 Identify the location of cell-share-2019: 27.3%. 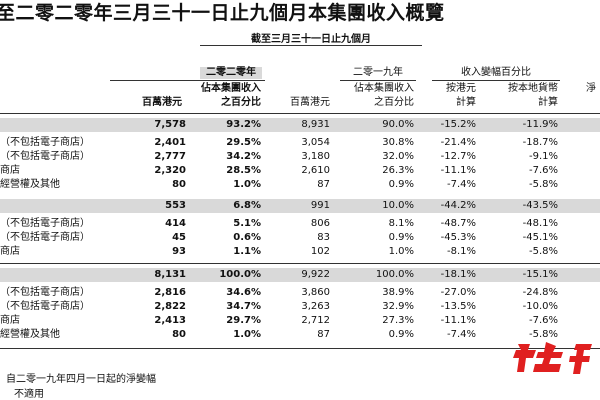
(398, 320).